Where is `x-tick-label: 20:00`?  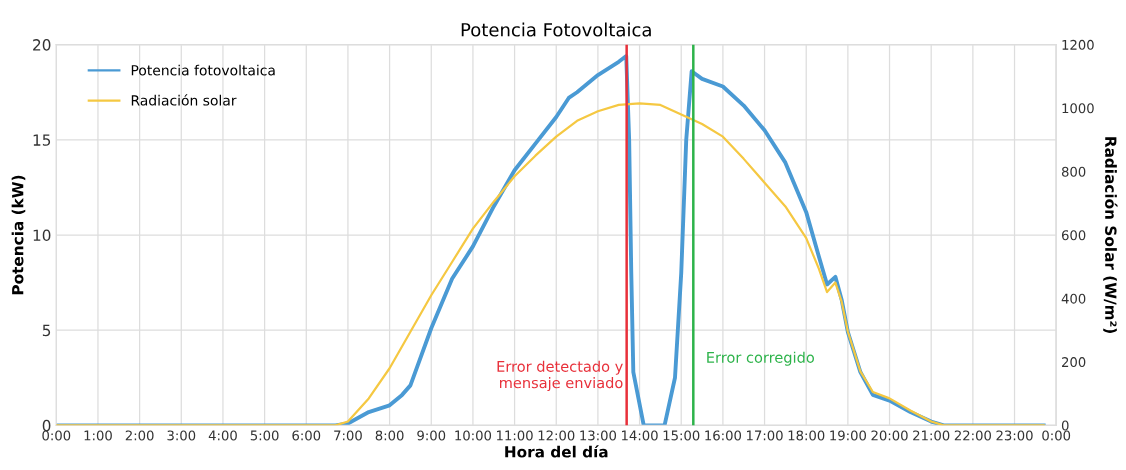 x-tick-label: 20:00 is located at coordinates (889, 435).